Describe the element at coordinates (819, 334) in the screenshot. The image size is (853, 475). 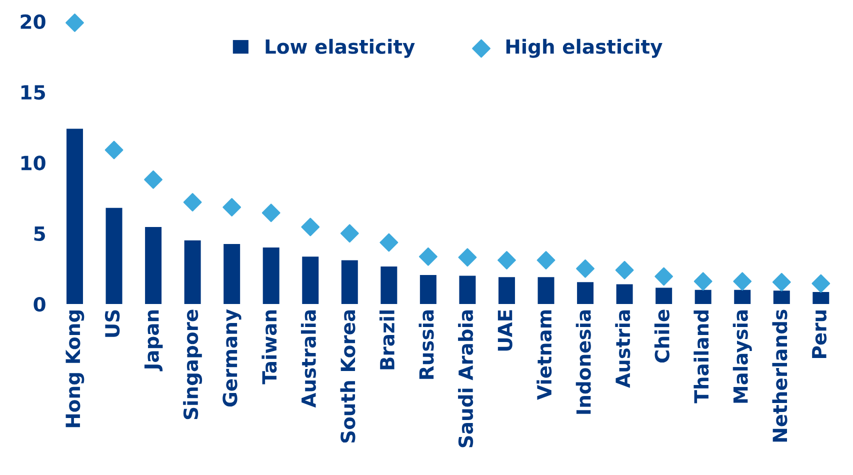
I see `x-tick-label: Peru` at that location.